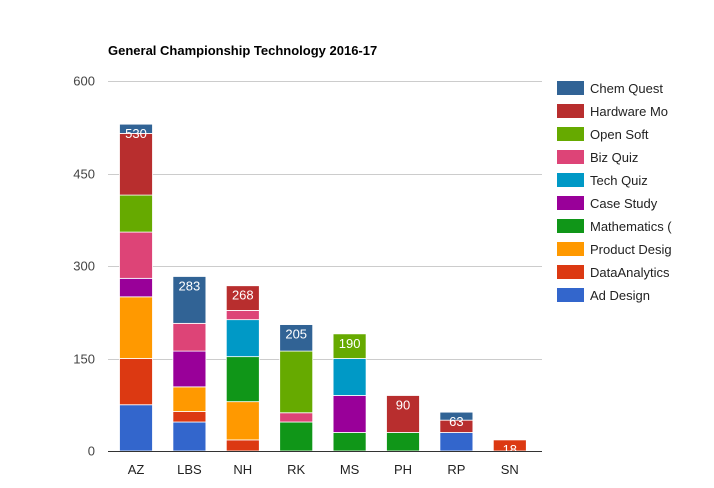 The width and height of the screenshot is (714, 488). I want to click on bar-total-label: 268, so click(243, 295).